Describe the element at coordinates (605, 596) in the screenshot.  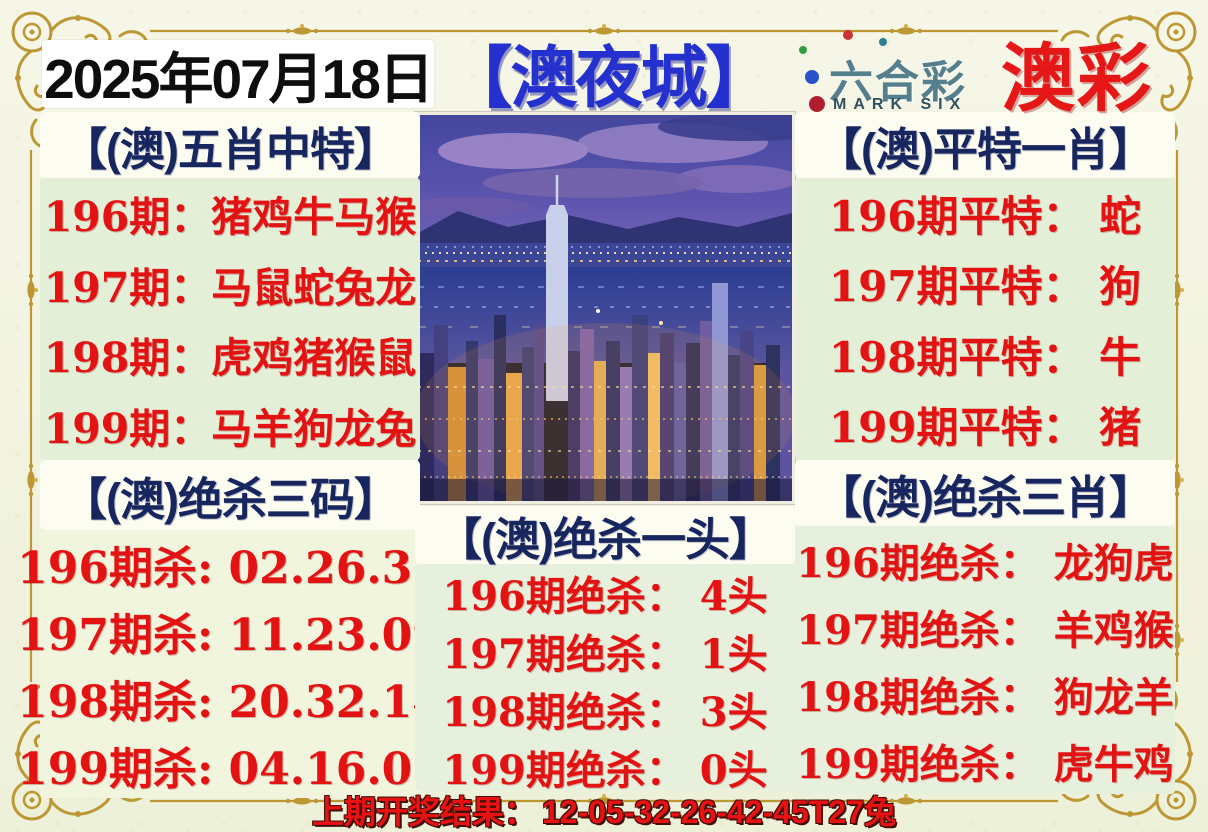
I see `tip-row: 196期绝杀： 4头` at that location.